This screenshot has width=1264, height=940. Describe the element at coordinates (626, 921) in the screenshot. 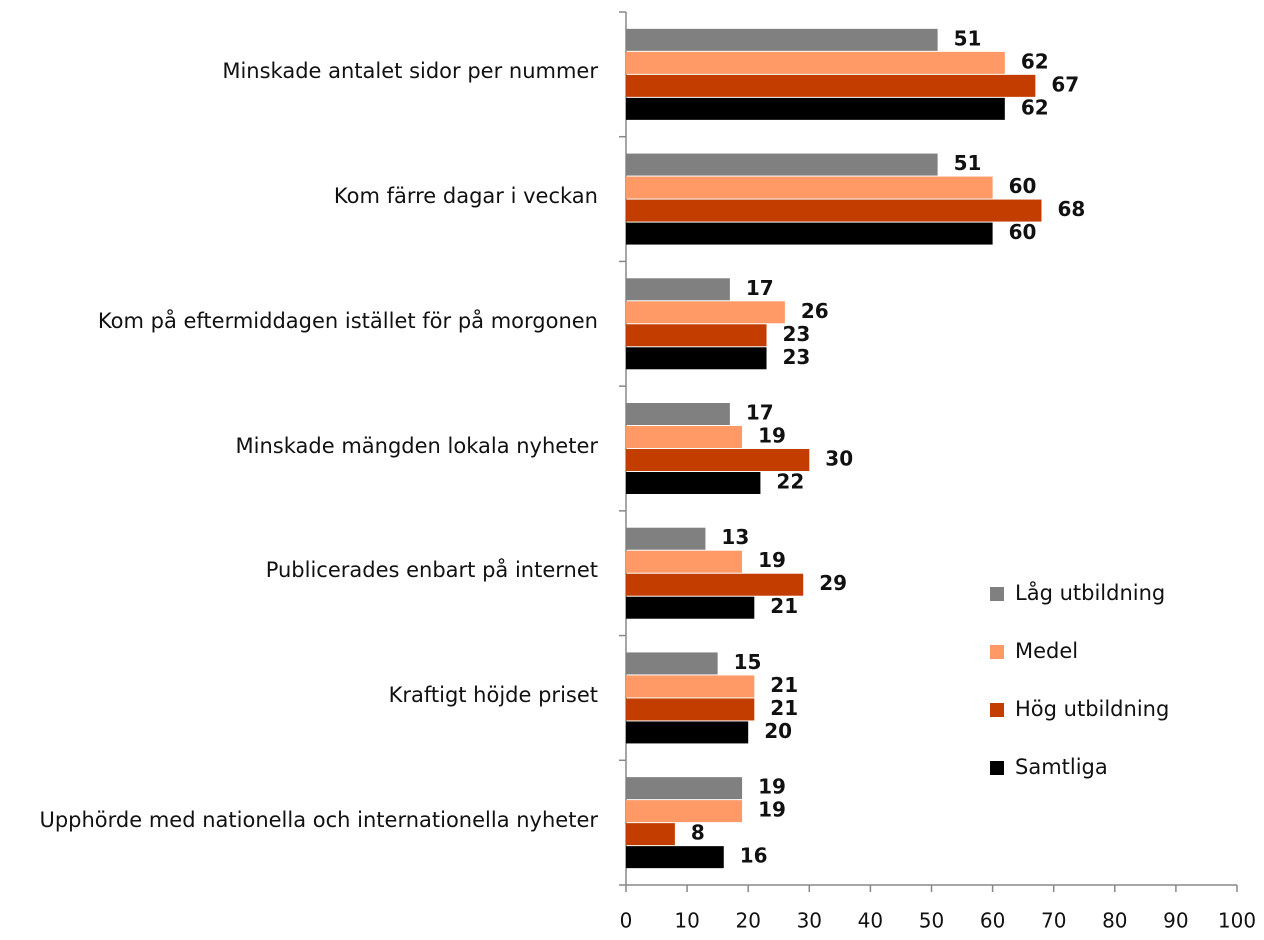

I see `x-tick-label: 0` at that location.